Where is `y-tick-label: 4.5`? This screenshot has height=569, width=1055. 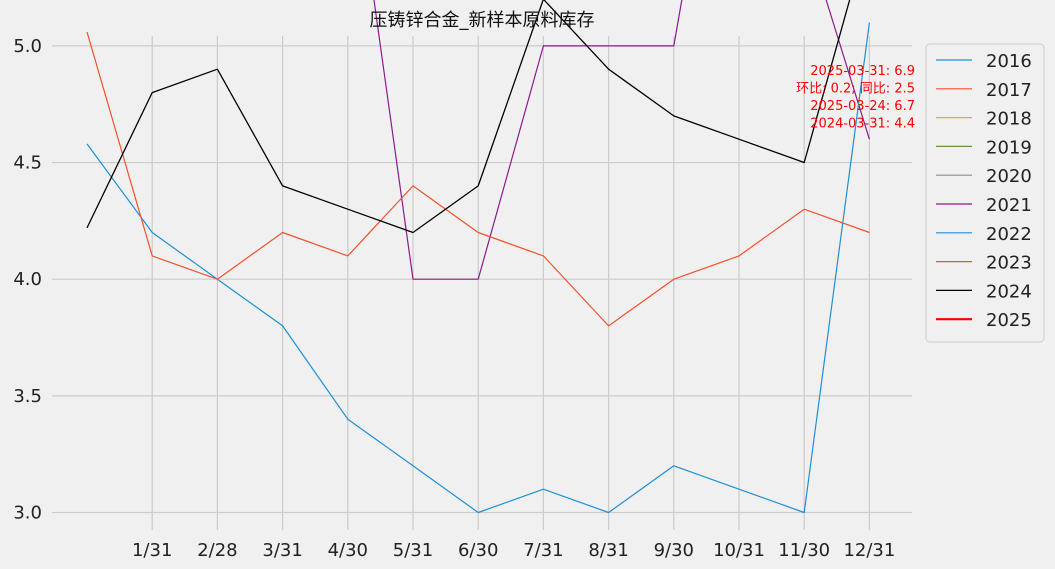 y-tick-label: 4.5 is located at coordinates (27, 163).